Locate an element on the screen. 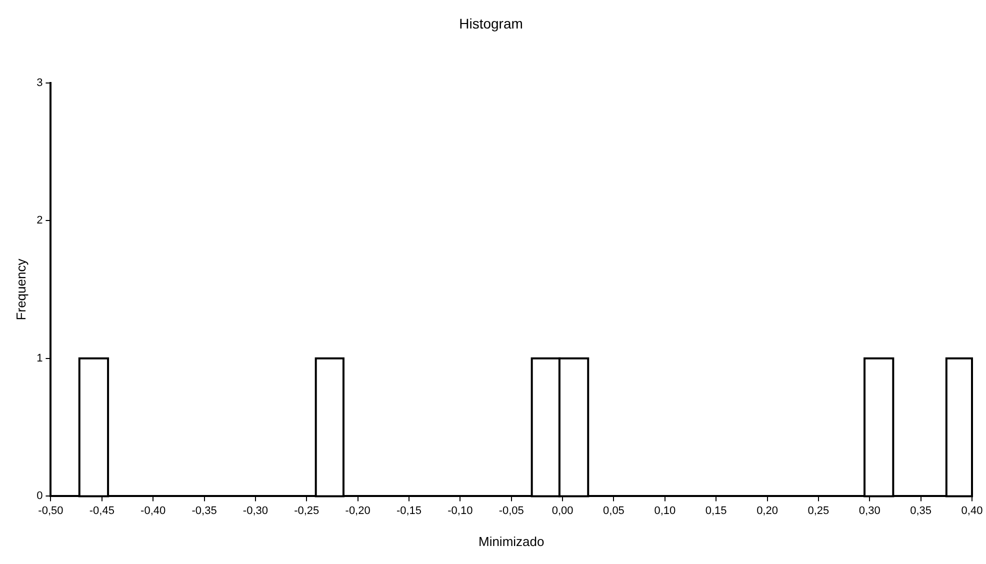  x-tick-label: -0,35 is located at coordinates (204, 510).